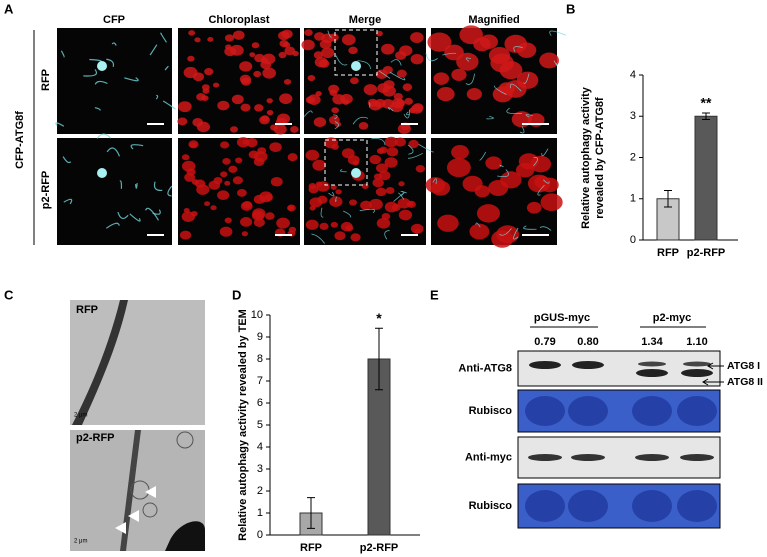 This screenshot has height=557, width=767. What do you see at coordinates (150, 510) in the screenshot?
I see `autophagic-body` at bounding box center [150, 510].